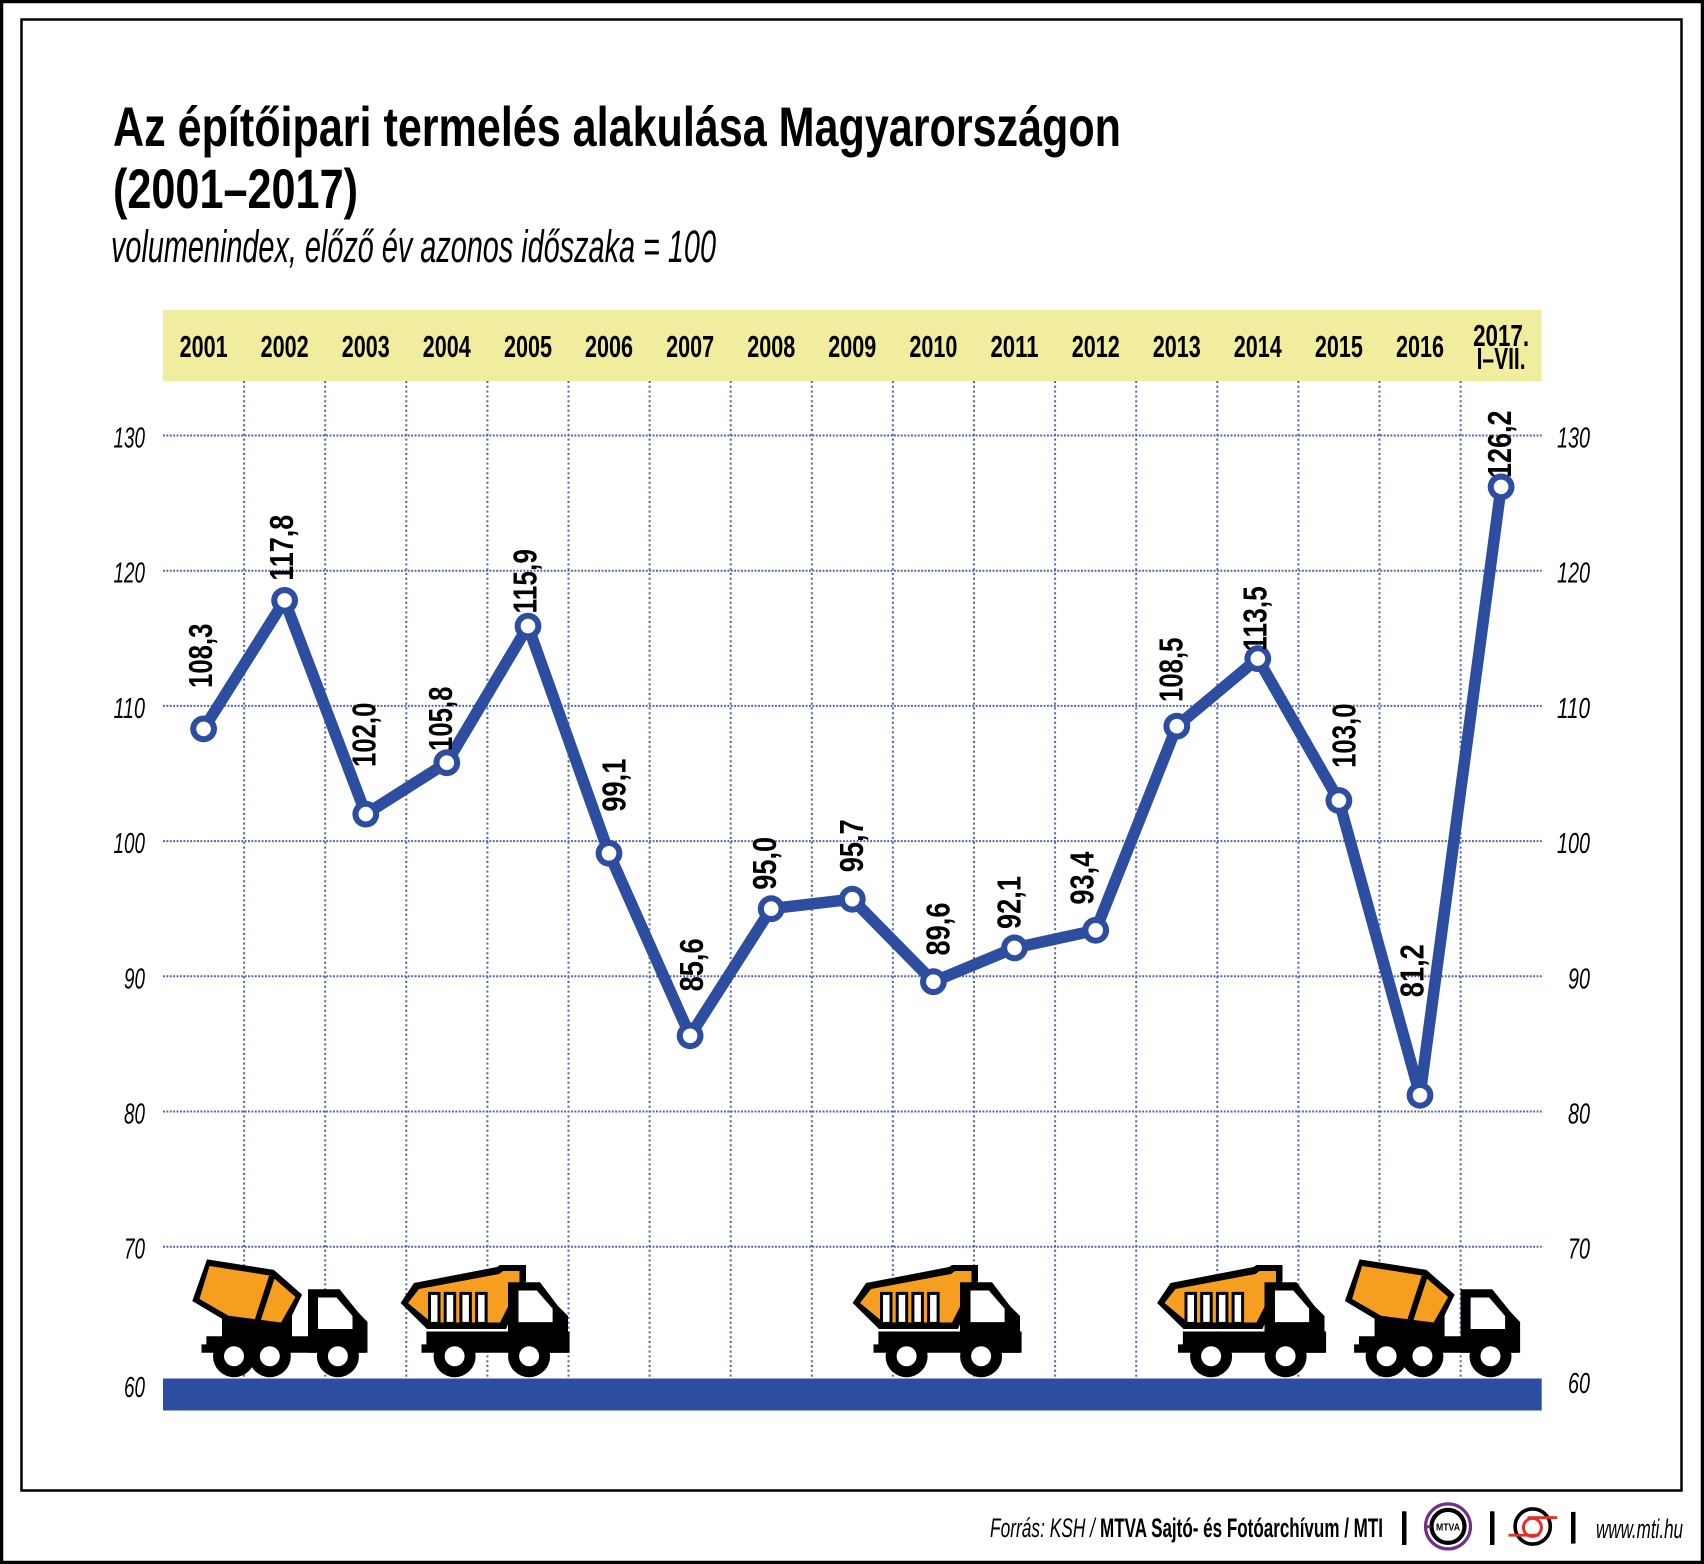 This screenshot has height=1564, width=1704. I want to click on svg-text: 2001, so click(204, 346).